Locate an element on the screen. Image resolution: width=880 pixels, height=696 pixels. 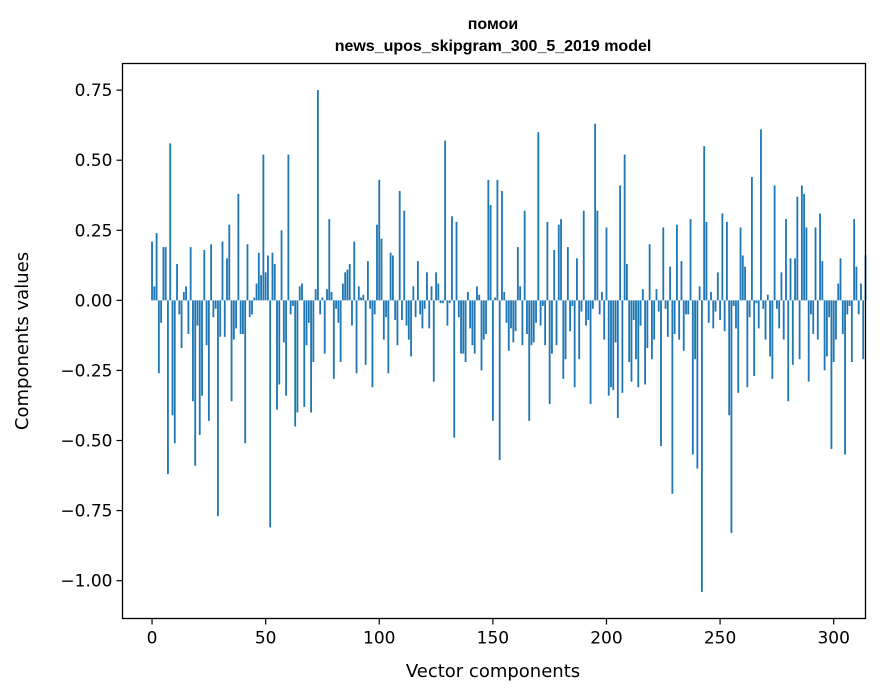
y-tick-label: 0.25 is located at coordinates (94, 231).